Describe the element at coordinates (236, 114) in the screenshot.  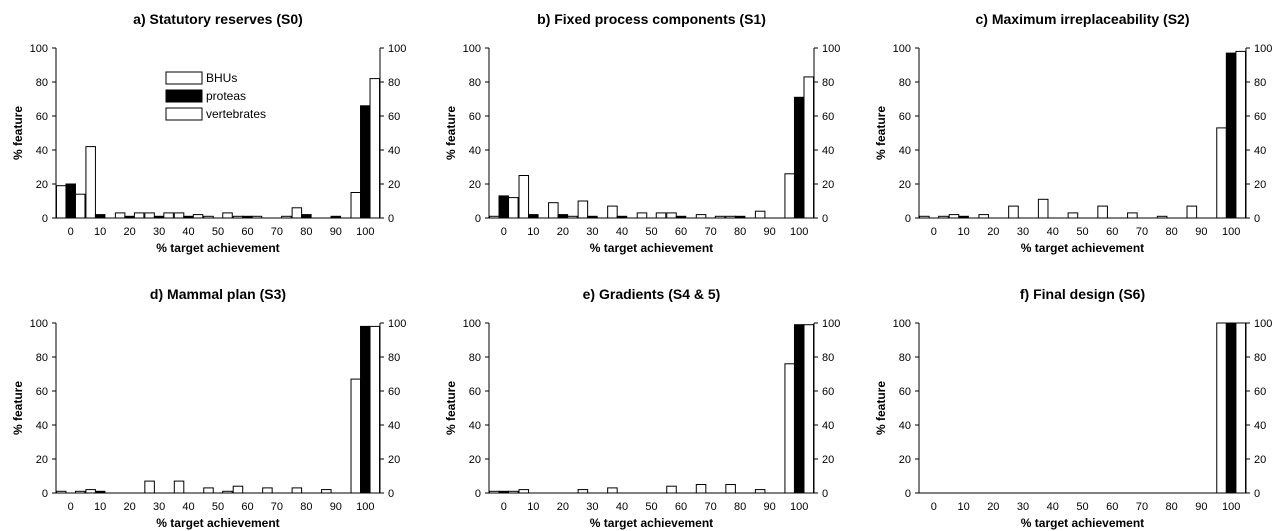
I see `legend-label-vertebrates: vertebrates` at that location.